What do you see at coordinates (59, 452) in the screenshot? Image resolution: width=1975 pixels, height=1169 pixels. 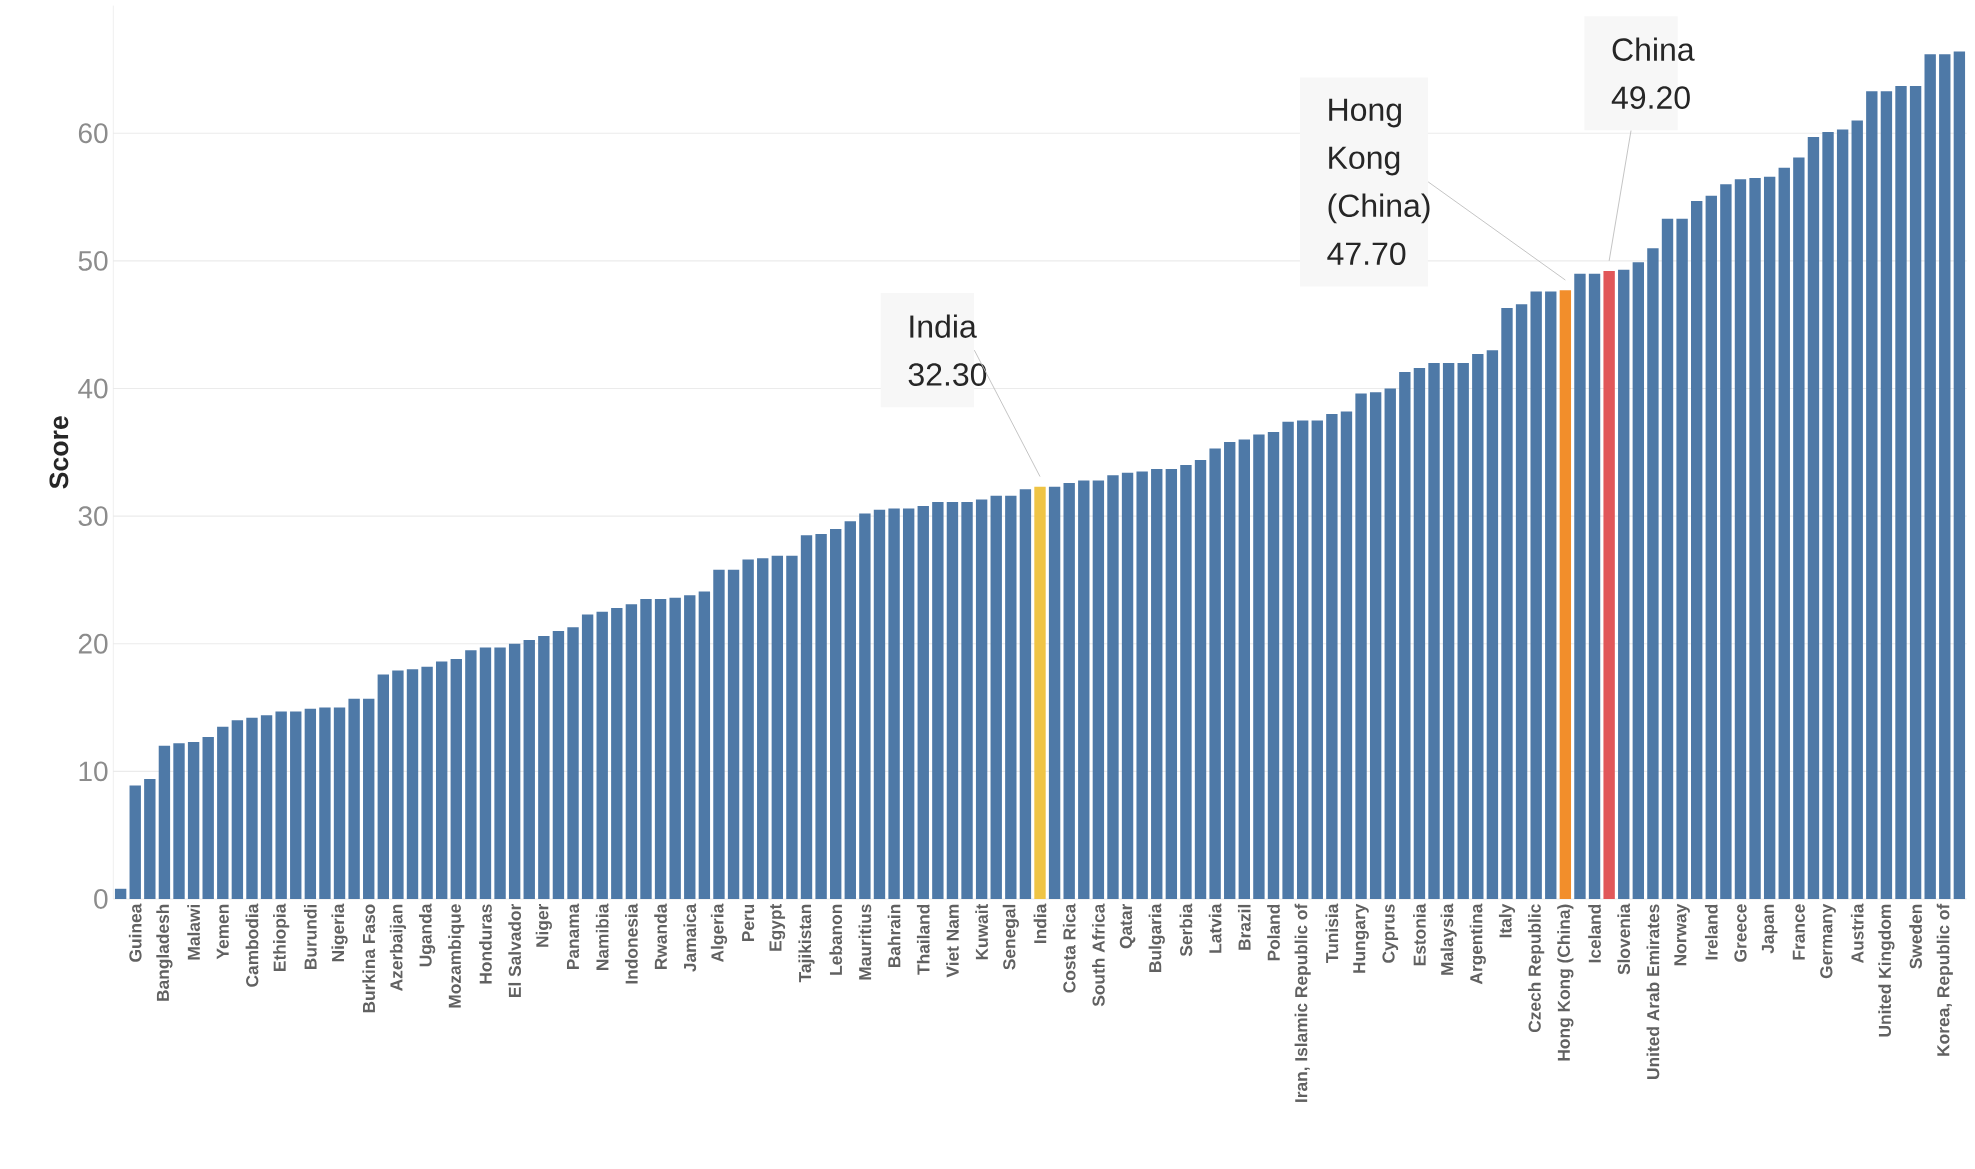 I see `y-axis-title: Score` at bounding box center [59, 452].